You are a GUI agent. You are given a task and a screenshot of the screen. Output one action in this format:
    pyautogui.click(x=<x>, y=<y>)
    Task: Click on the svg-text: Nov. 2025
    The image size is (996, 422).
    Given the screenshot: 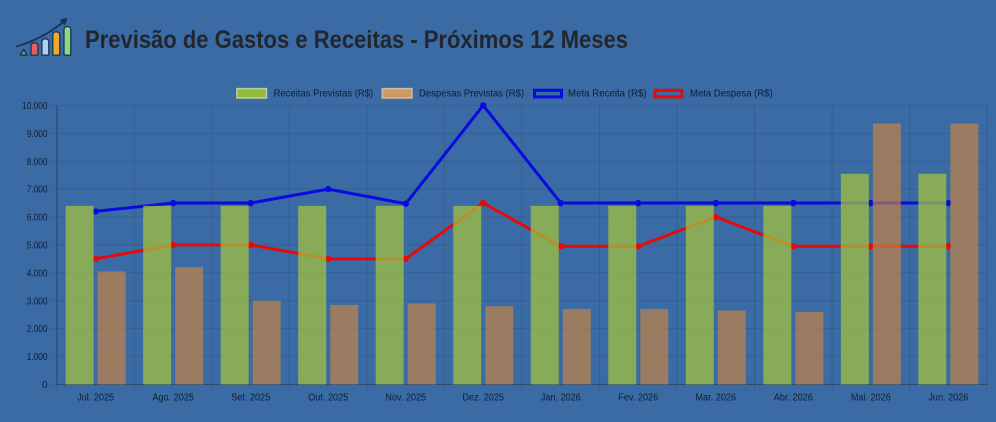 What is the action you would take?
    pyautogui.click(x=405, y=397)
    